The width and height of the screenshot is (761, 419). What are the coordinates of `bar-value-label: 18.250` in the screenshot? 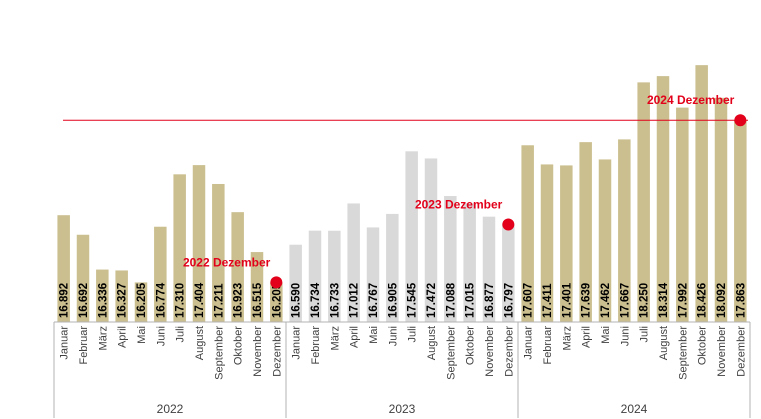 It's located at (645, 300).